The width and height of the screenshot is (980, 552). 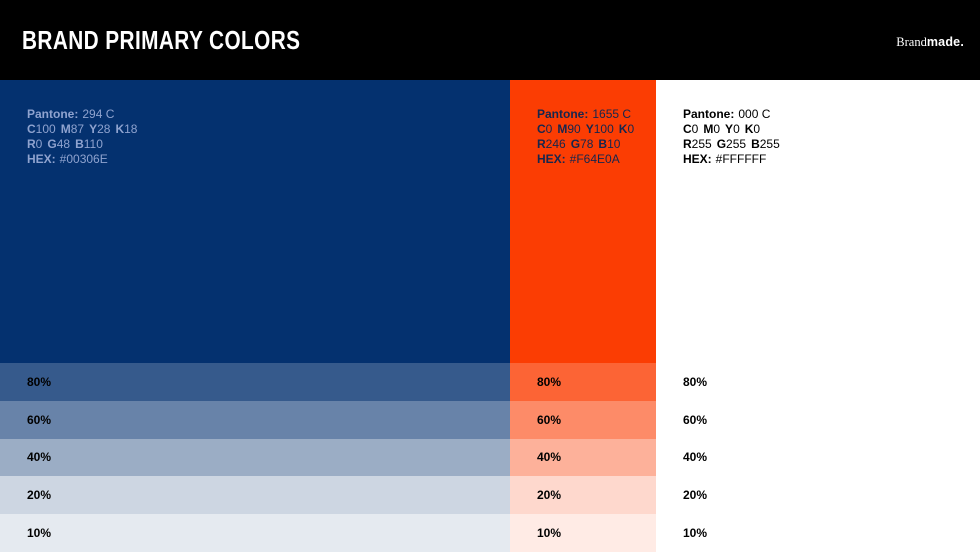 I want to click on logo-text-brand: Brand, so click(x=911, y=41).